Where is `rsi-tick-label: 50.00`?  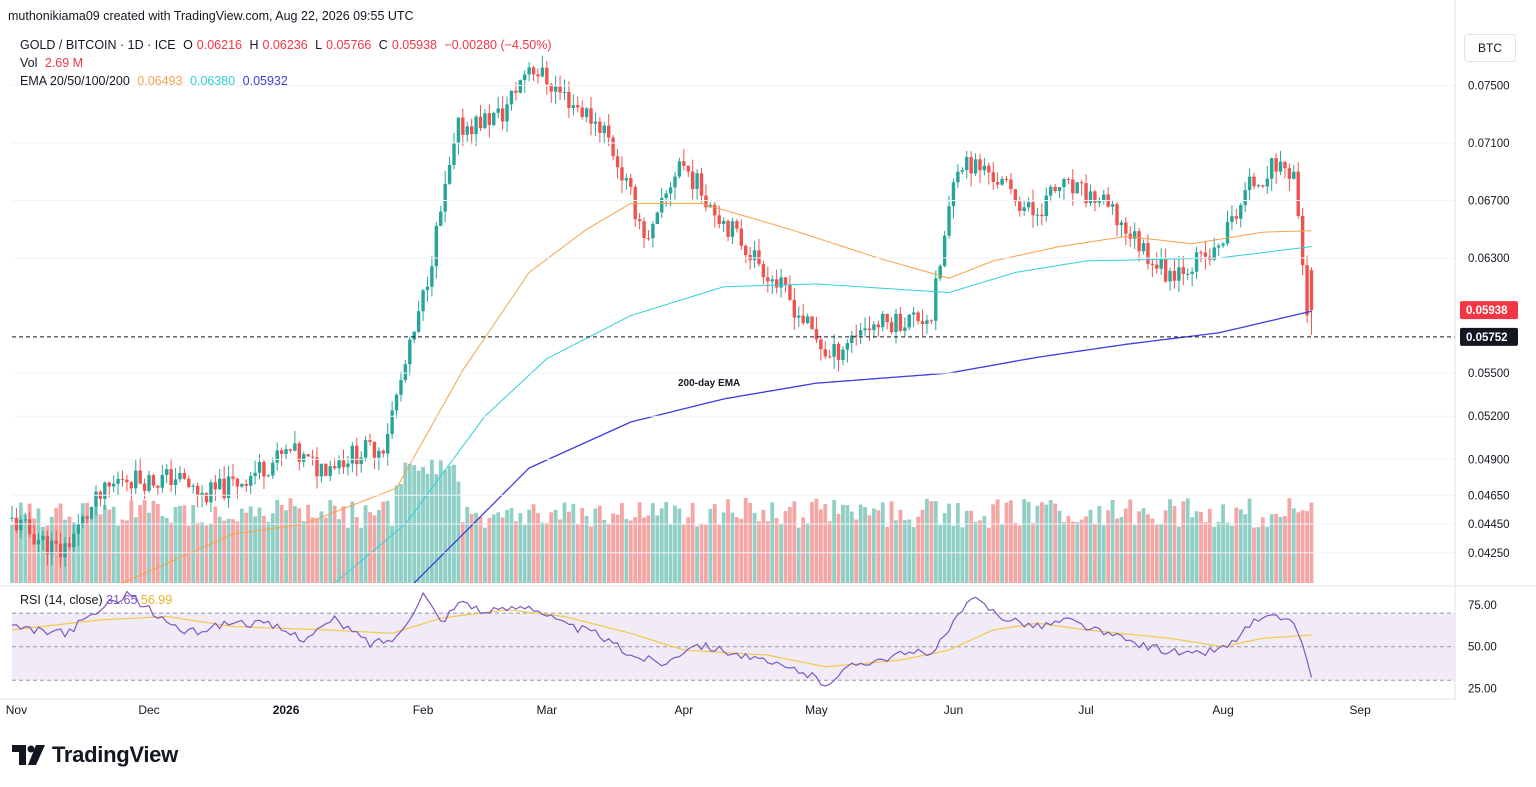 rsi-tick-label: 50.00 is located at coordinates (1482, 648).